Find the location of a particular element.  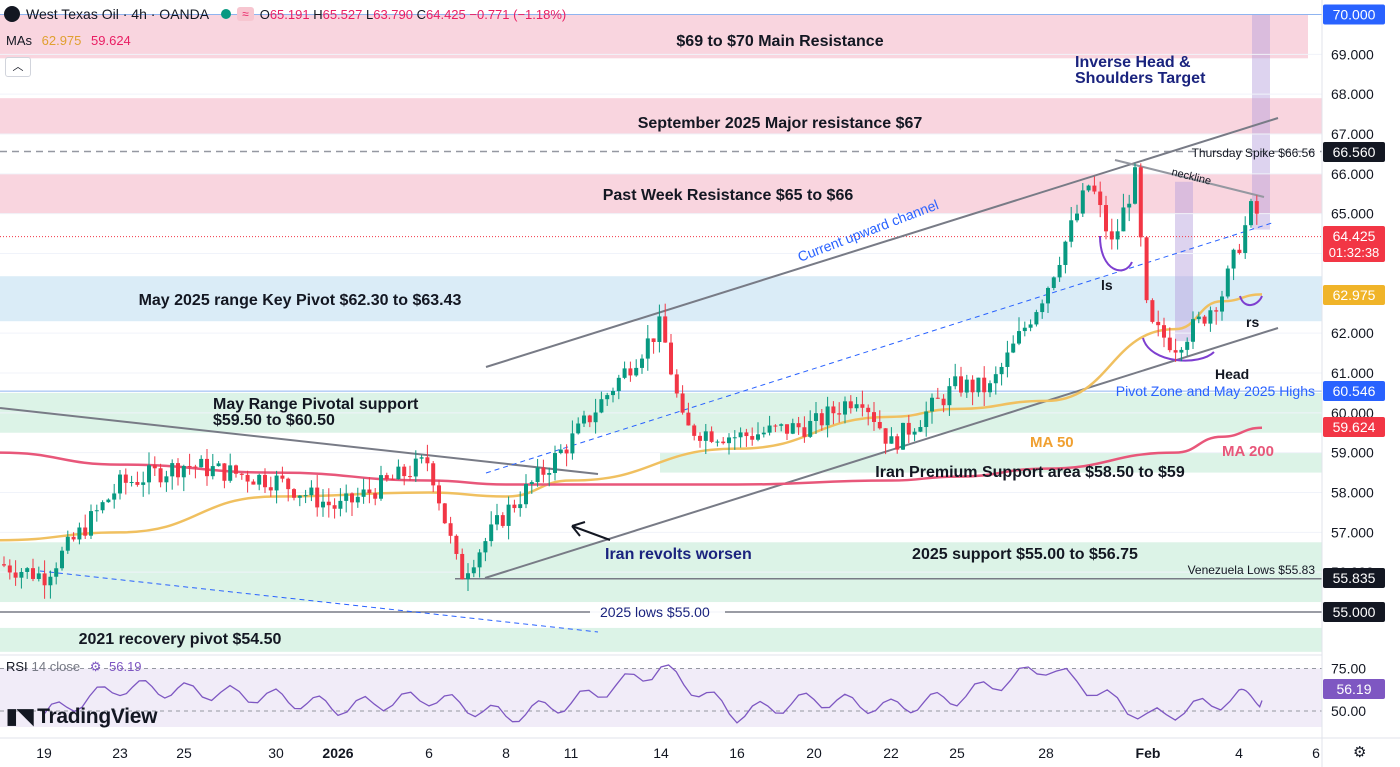

time-tick-label: 8 is located at coordinates (506, 753).